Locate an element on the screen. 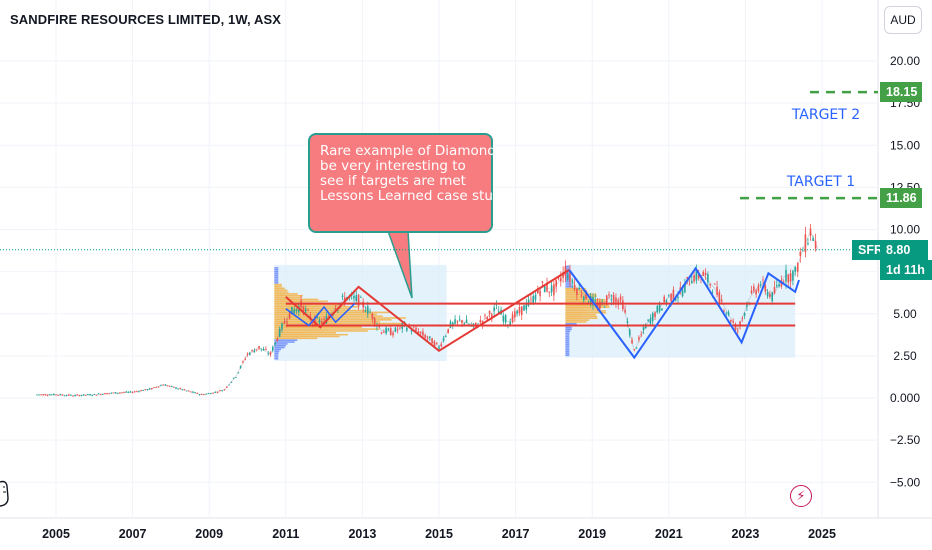 The height and width of the screenshot is (550, 932). y-tick-label: −5.00 is located at coordinates (905, 482).